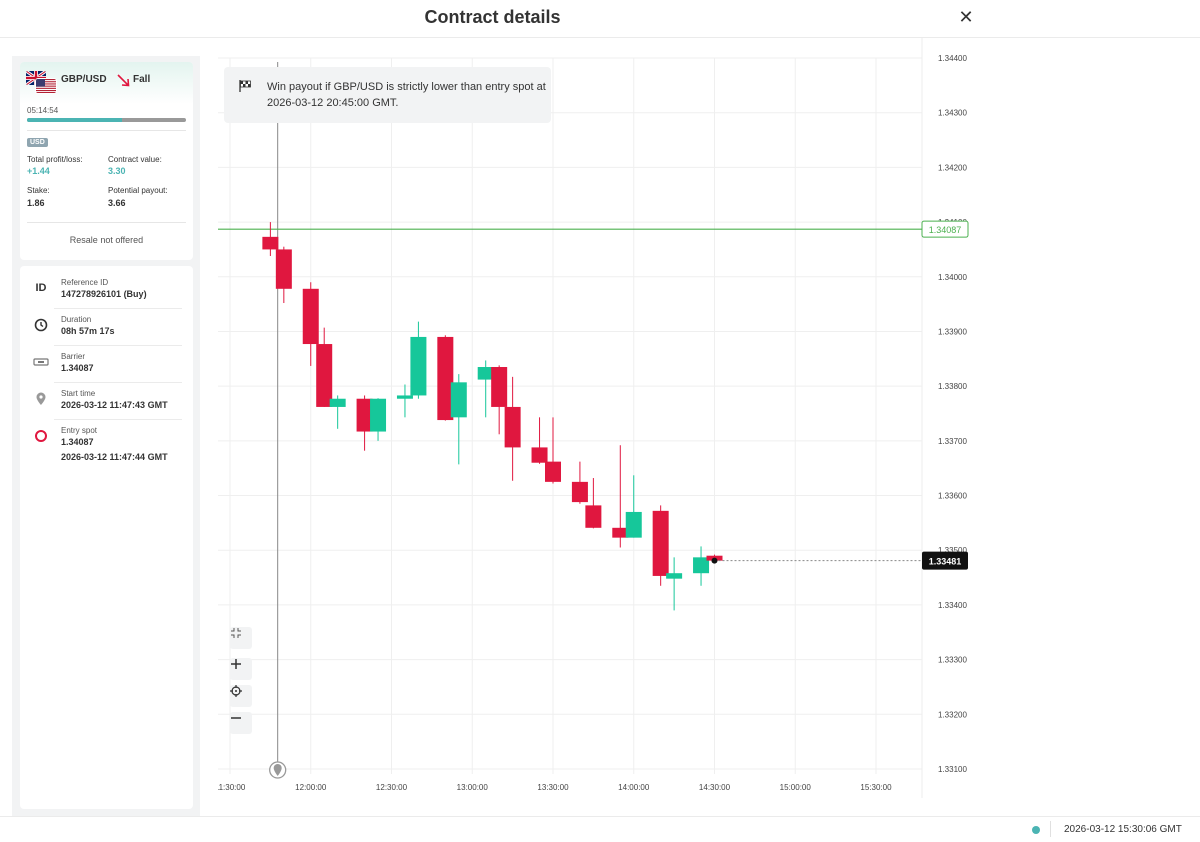 The height and width of the screenshot is (842, 1200). What do you see at coordinates (952, 277) in the screenshot?
I see `y-tick-label: 1.34000` at bounding box center [952, 277].